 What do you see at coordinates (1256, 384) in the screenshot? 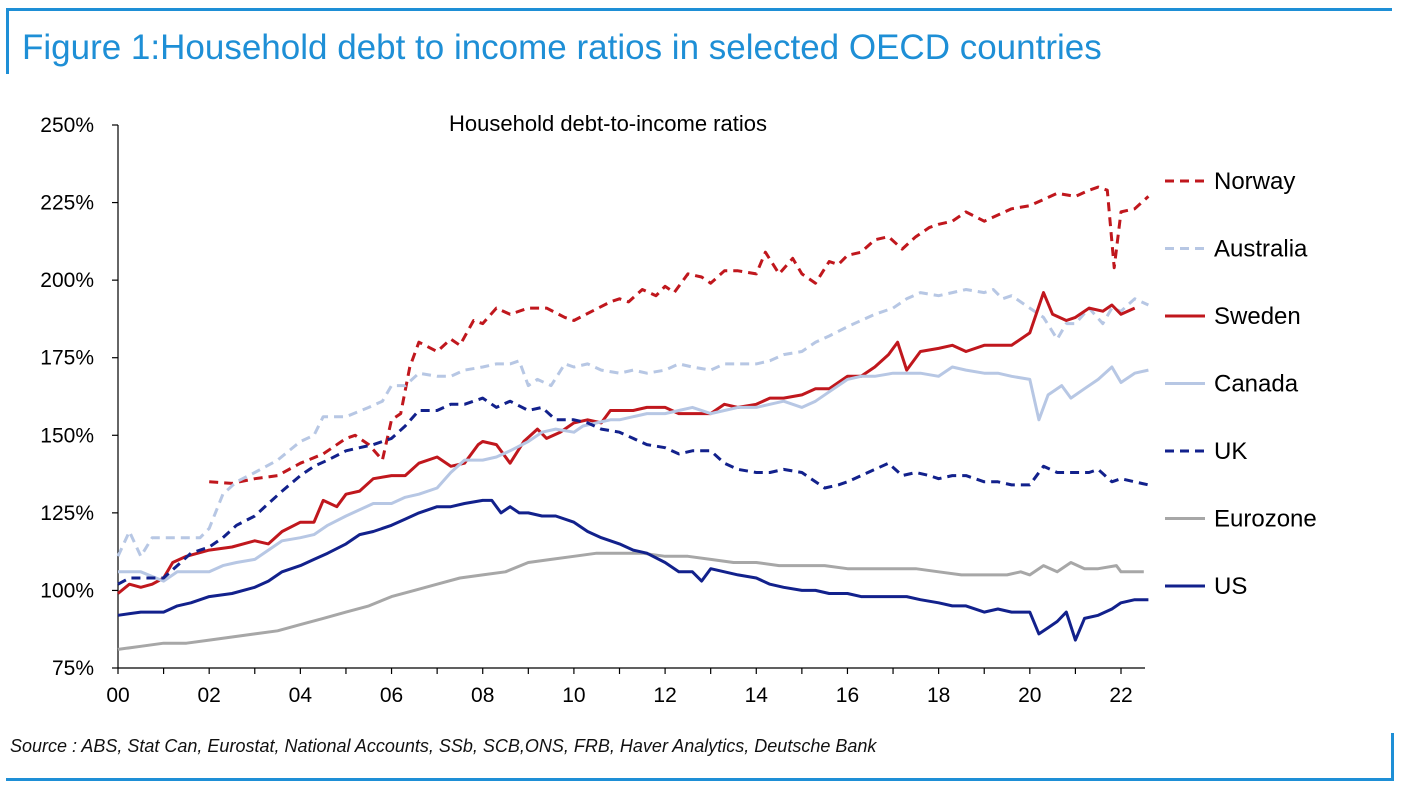
I see `legend-label-canada: Canada` at bounding box center [1256, 384].